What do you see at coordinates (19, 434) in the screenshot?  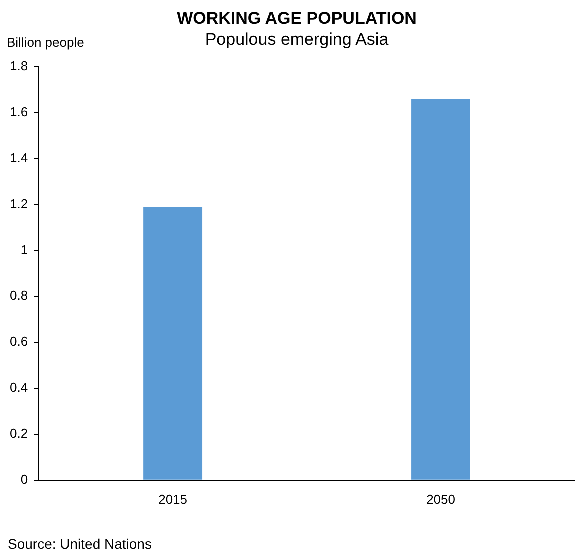 I see `y-tick-label: 0.2` at bounding box center [19, 434].